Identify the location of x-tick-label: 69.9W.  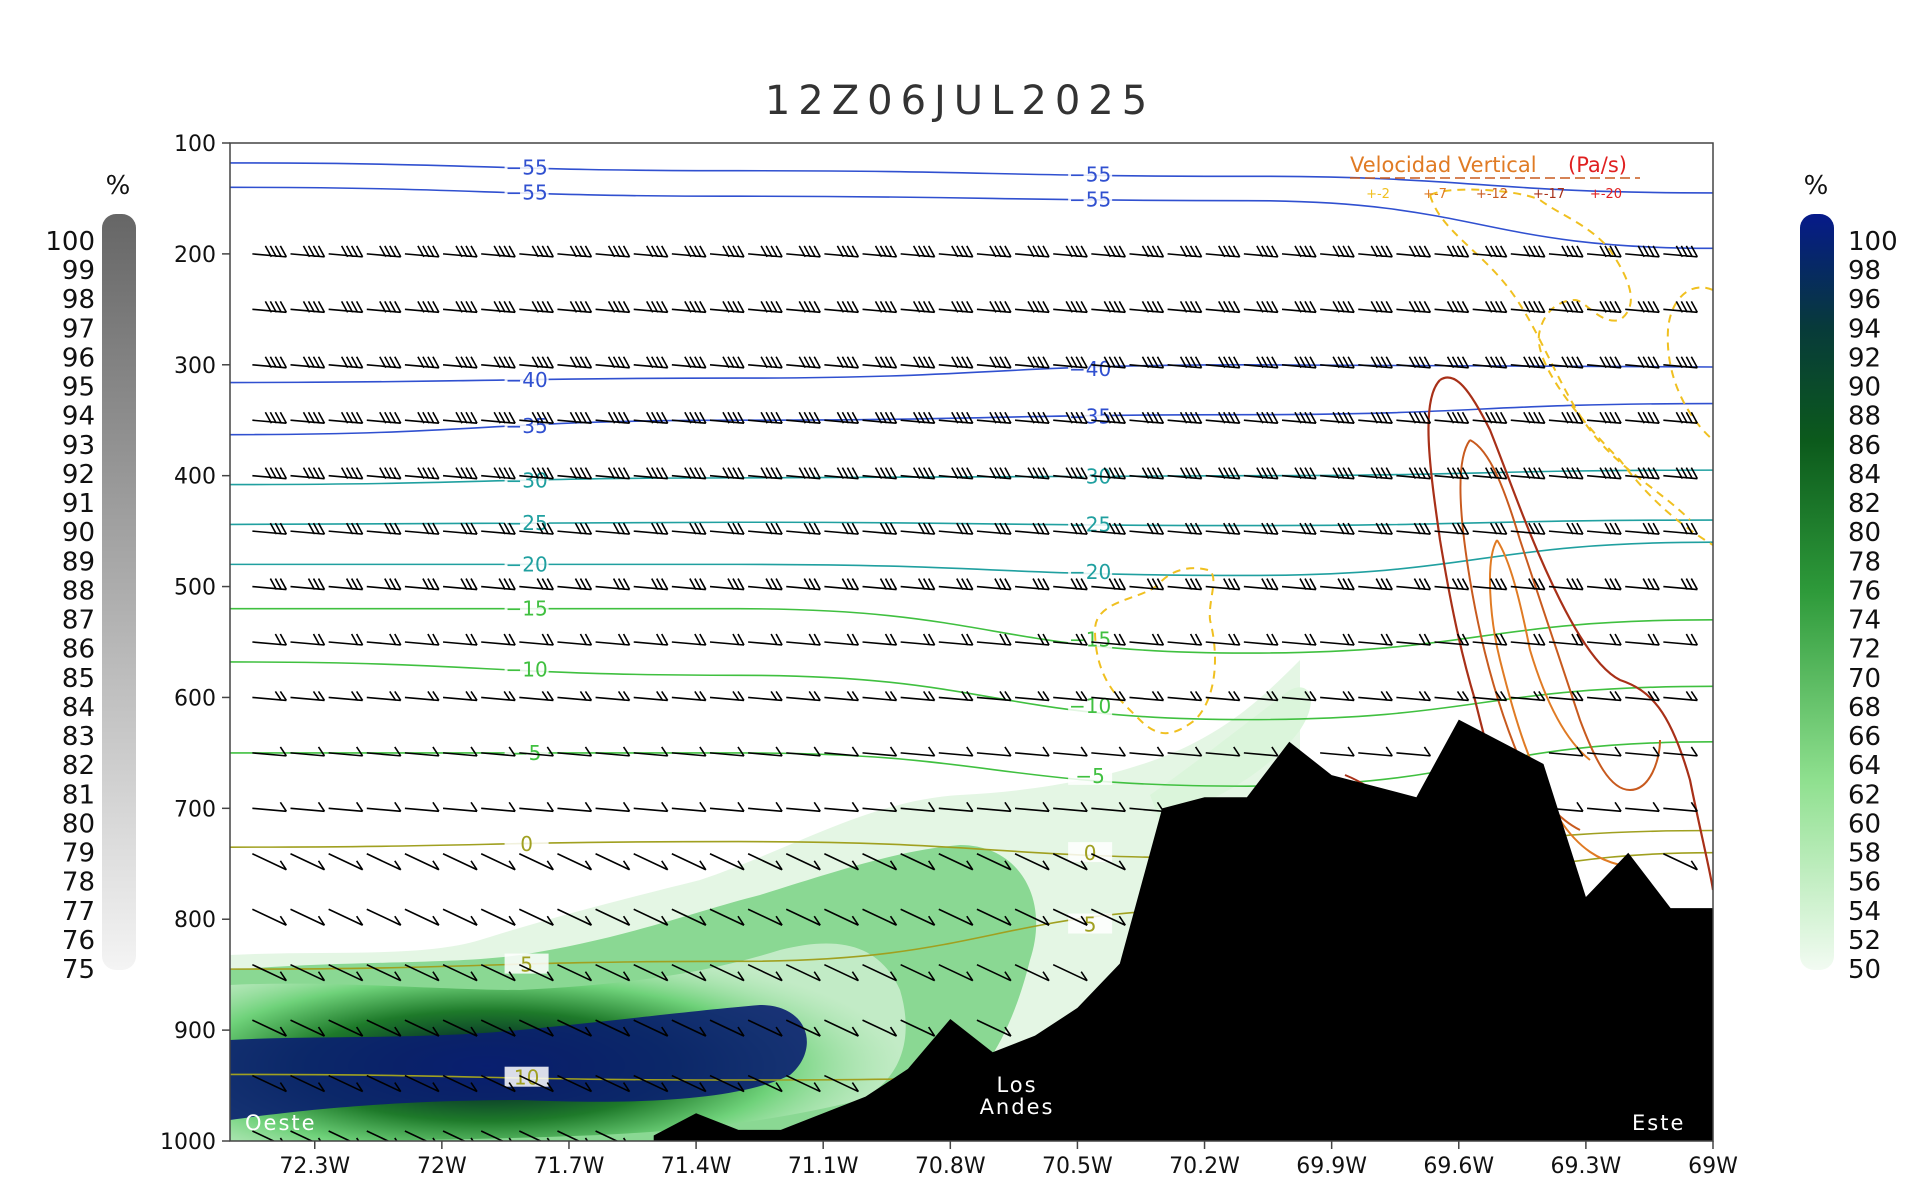
(1331, 1166).